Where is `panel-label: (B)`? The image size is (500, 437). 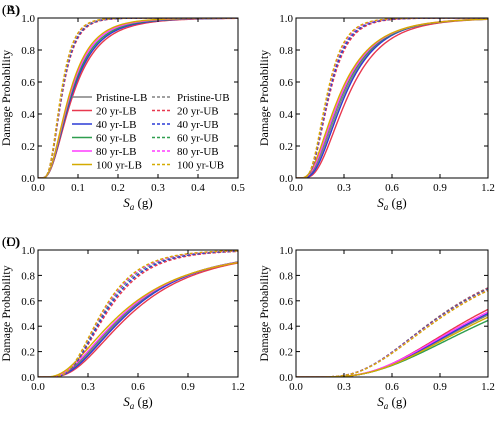 panel-label: (B) is located at coordinates (10, 9).